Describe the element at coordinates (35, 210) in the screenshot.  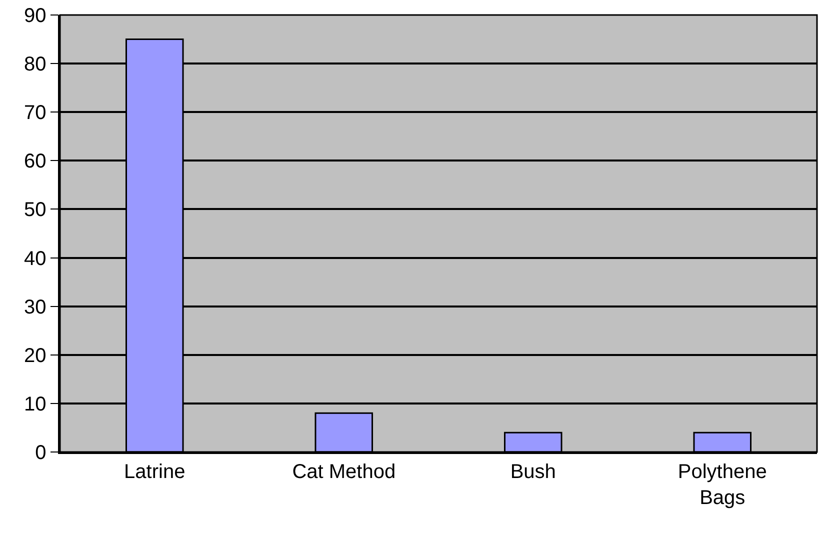
I see `y-tick-label: 50` at that location.